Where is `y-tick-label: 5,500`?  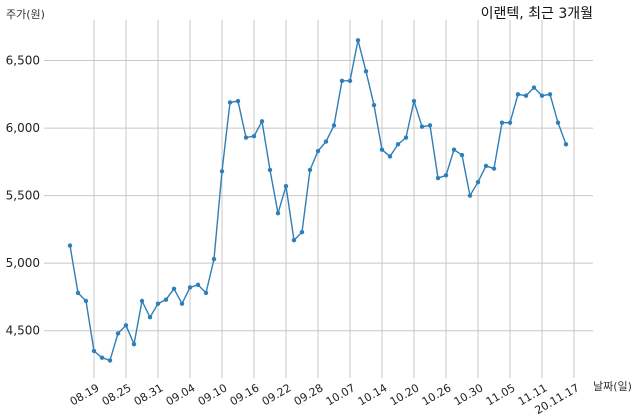 y-tick-label: 5,500 is located at coordinates (23, 196).